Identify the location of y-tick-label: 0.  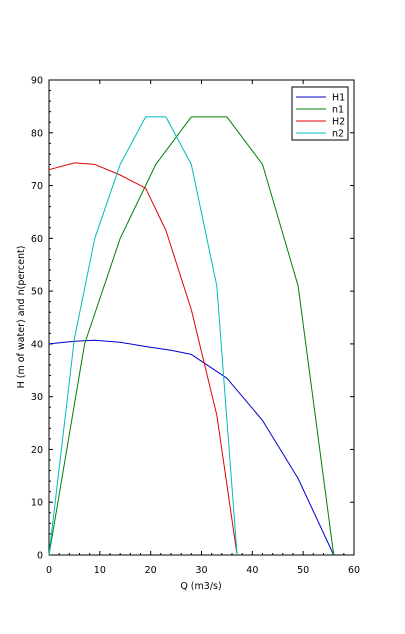
(40, 556).